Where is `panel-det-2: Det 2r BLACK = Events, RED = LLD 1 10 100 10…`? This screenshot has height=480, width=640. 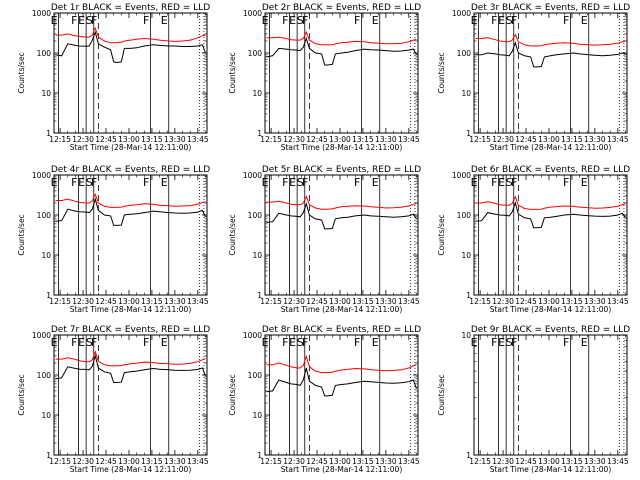 panel-det-2: Det 2r BLACK = Events, RED = LLD 1 10 100 10… is located at coordinates (324, 77).